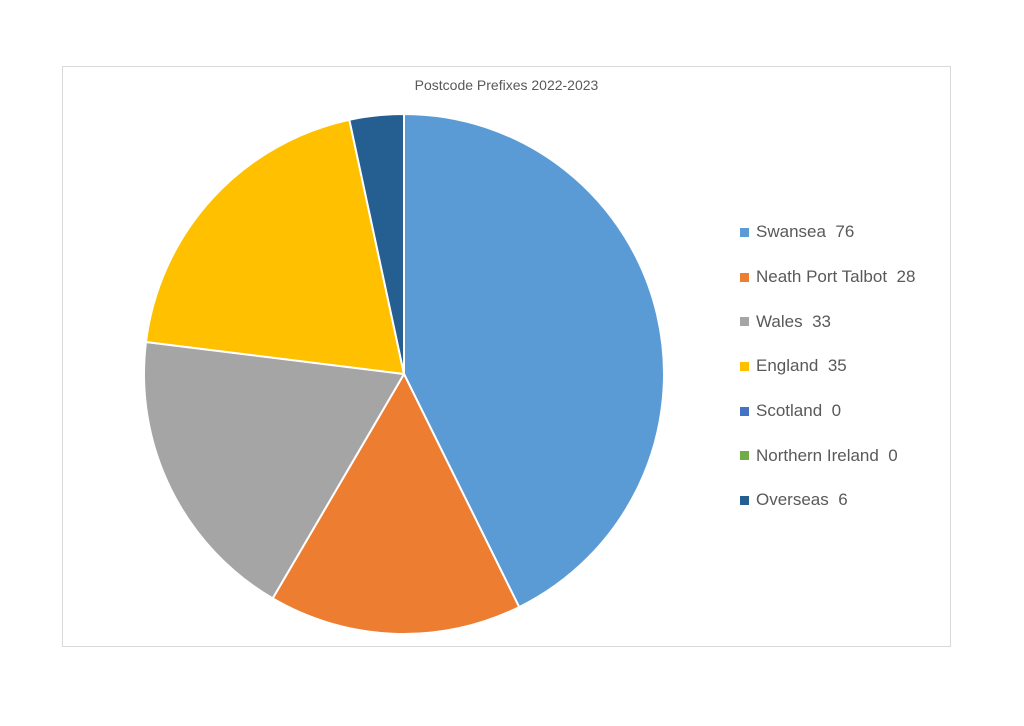 The width and height of the screenshot is (1024, 726). What do you see at coordinates (843, 500) in the screenshot?
I see `legend-value: 6` at bounding box center [843, 500].